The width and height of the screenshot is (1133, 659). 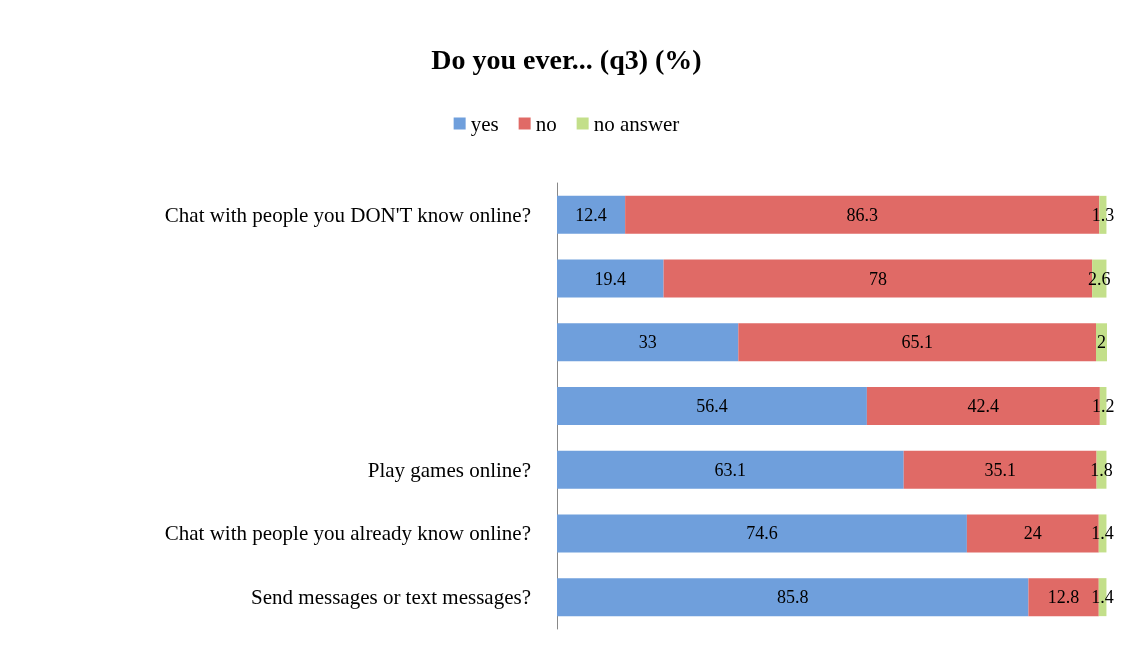 I want to click on data-label: 42.4, so click(x=983, y=406).